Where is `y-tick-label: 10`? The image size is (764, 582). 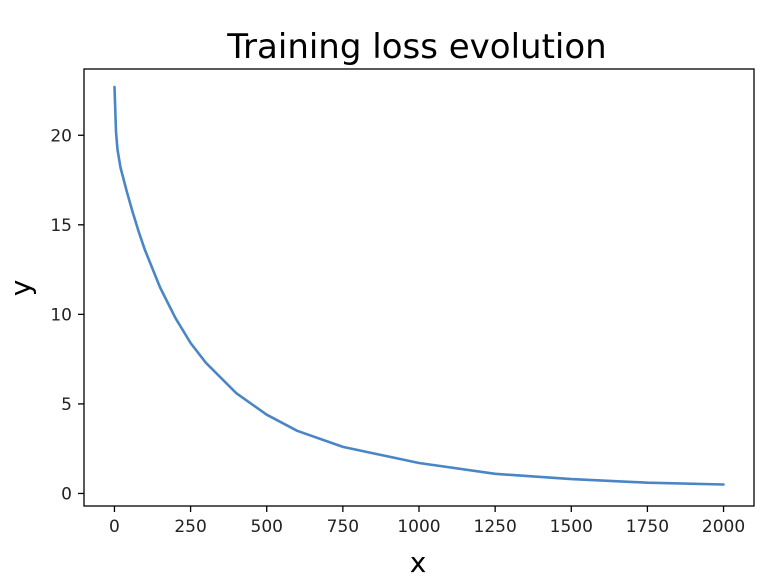
y-tick-label: 10 is located at coordinates (61, 315).